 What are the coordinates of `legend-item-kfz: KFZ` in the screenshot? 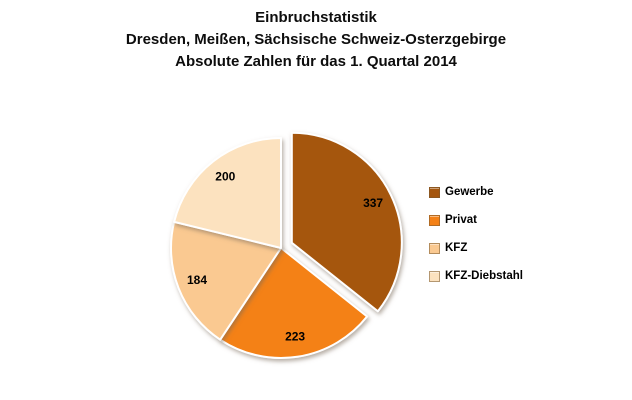 It's located at (476, 248).